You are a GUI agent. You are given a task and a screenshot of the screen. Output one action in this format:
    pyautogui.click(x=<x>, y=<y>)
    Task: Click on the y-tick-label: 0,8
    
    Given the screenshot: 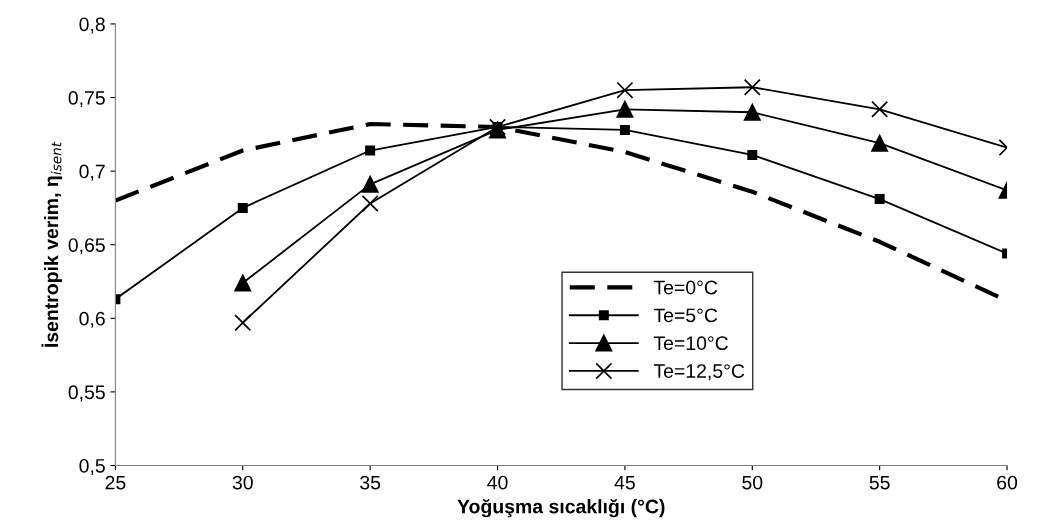 What is the action you would take?
    pyautogui.click(x=92, y=25)
    